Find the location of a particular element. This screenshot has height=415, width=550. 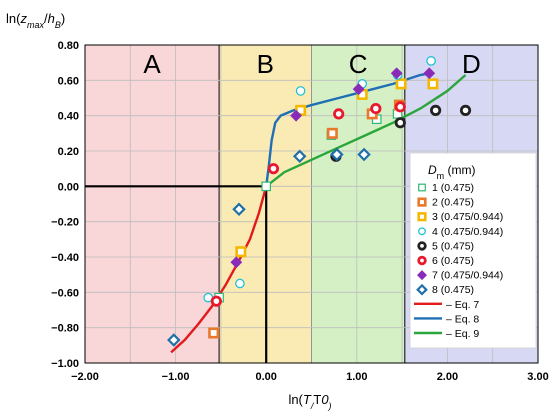

legend-entry-eq-7: – Eq. 7 is located at coordinates (462, 305).